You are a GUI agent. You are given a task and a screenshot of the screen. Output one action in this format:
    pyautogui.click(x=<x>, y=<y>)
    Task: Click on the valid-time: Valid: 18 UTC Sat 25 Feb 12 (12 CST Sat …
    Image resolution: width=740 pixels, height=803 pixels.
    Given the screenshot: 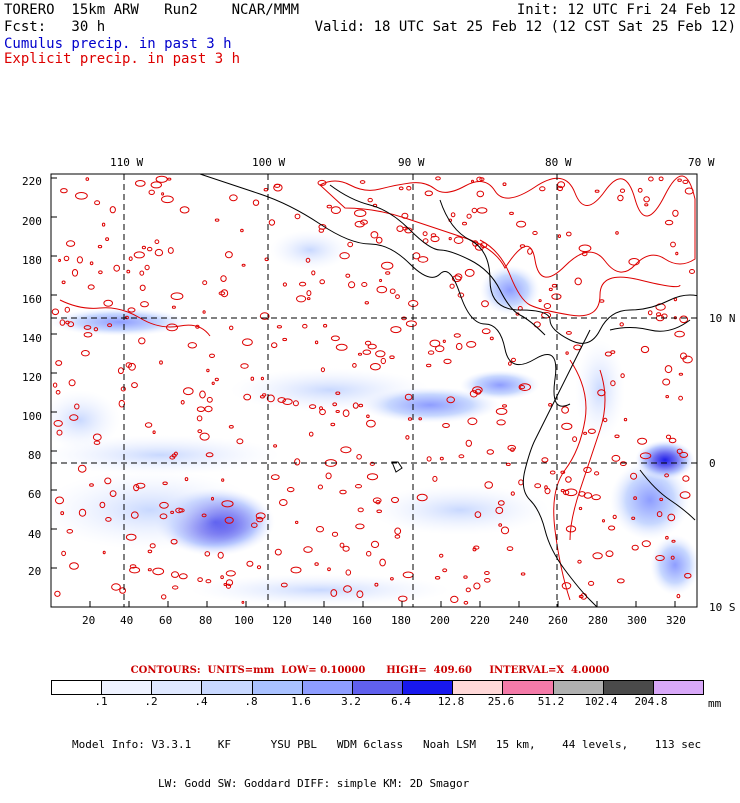 What is the action you would take?
    pyautogui.click(x=525, y=27)
    